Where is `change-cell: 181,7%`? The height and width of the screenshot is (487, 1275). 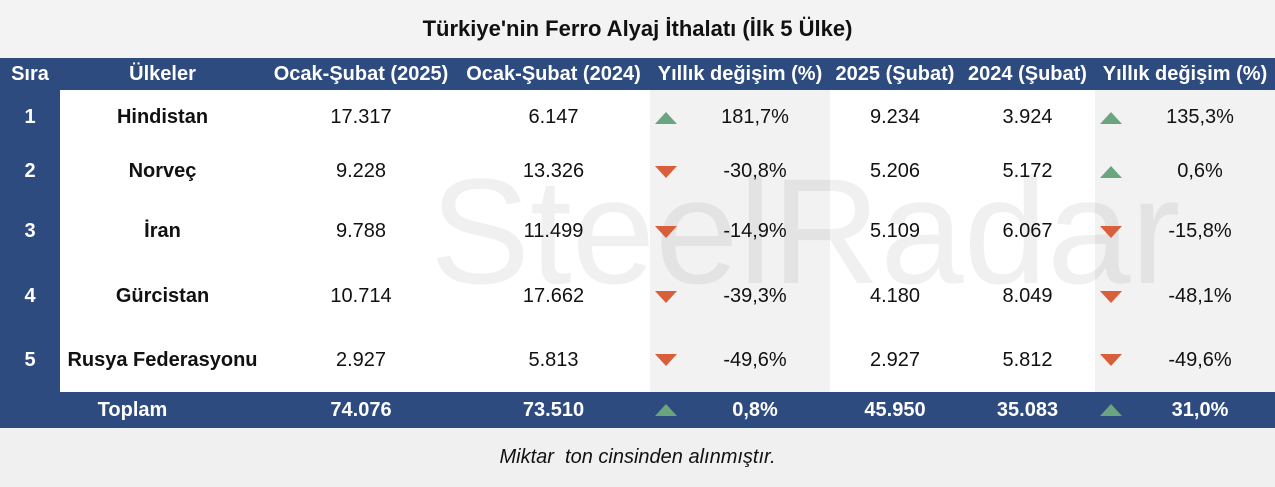 change-cell: 181,7% is located at coordinates (755, 117).